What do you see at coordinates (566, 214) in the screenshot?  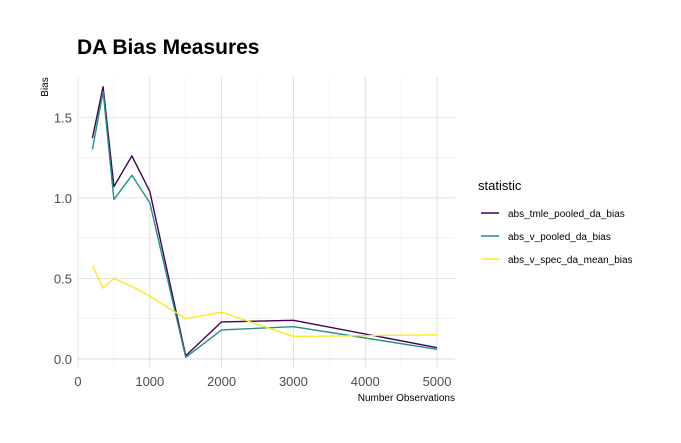 I see `legend-label-abs_tmle_pooled_da_bias: abs_tmle_pooled_da_bias` at bounding box center [566, 214].